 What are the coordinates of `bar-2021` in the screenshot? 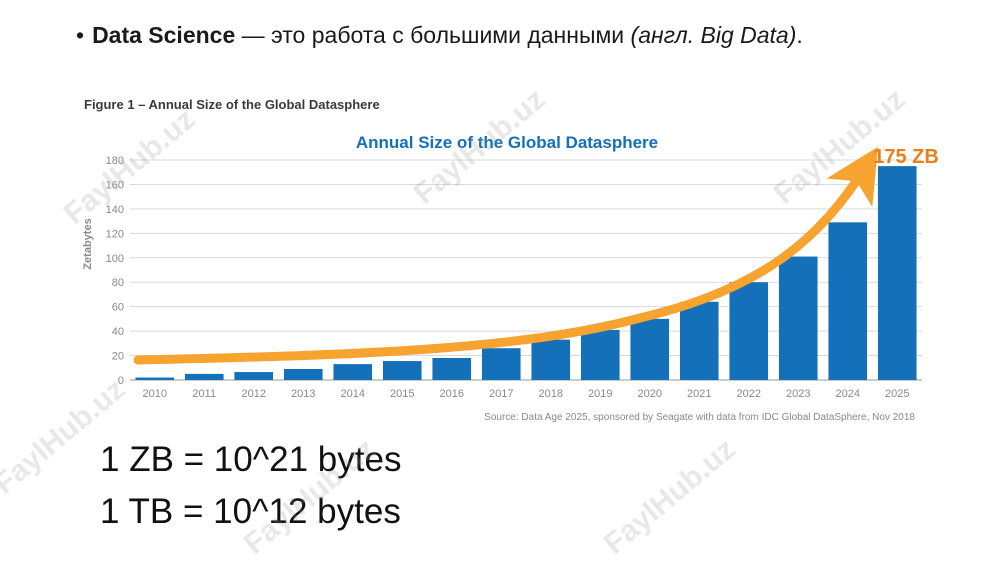 It's located at (699, 340).